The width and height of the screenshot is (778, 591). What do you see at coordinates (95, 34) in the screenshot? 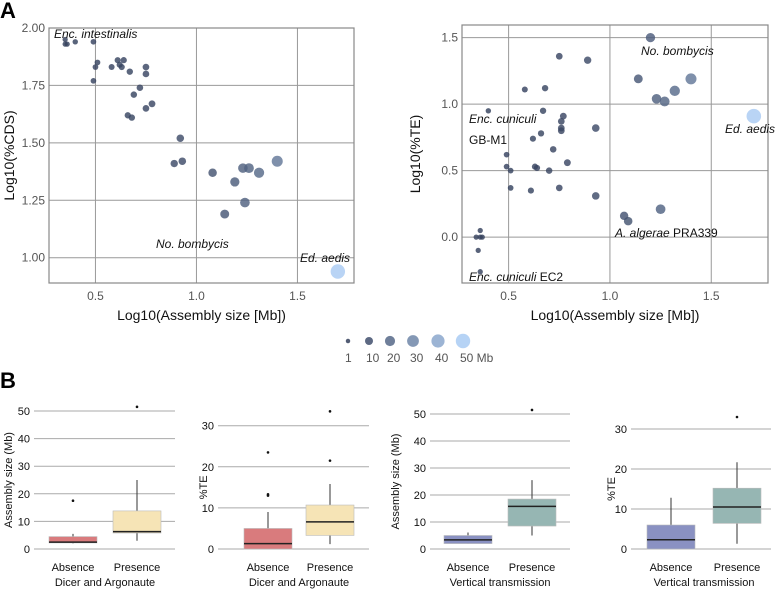
I see `annotation-species: Enc. intestinalis` at bounding box center [95, 34].